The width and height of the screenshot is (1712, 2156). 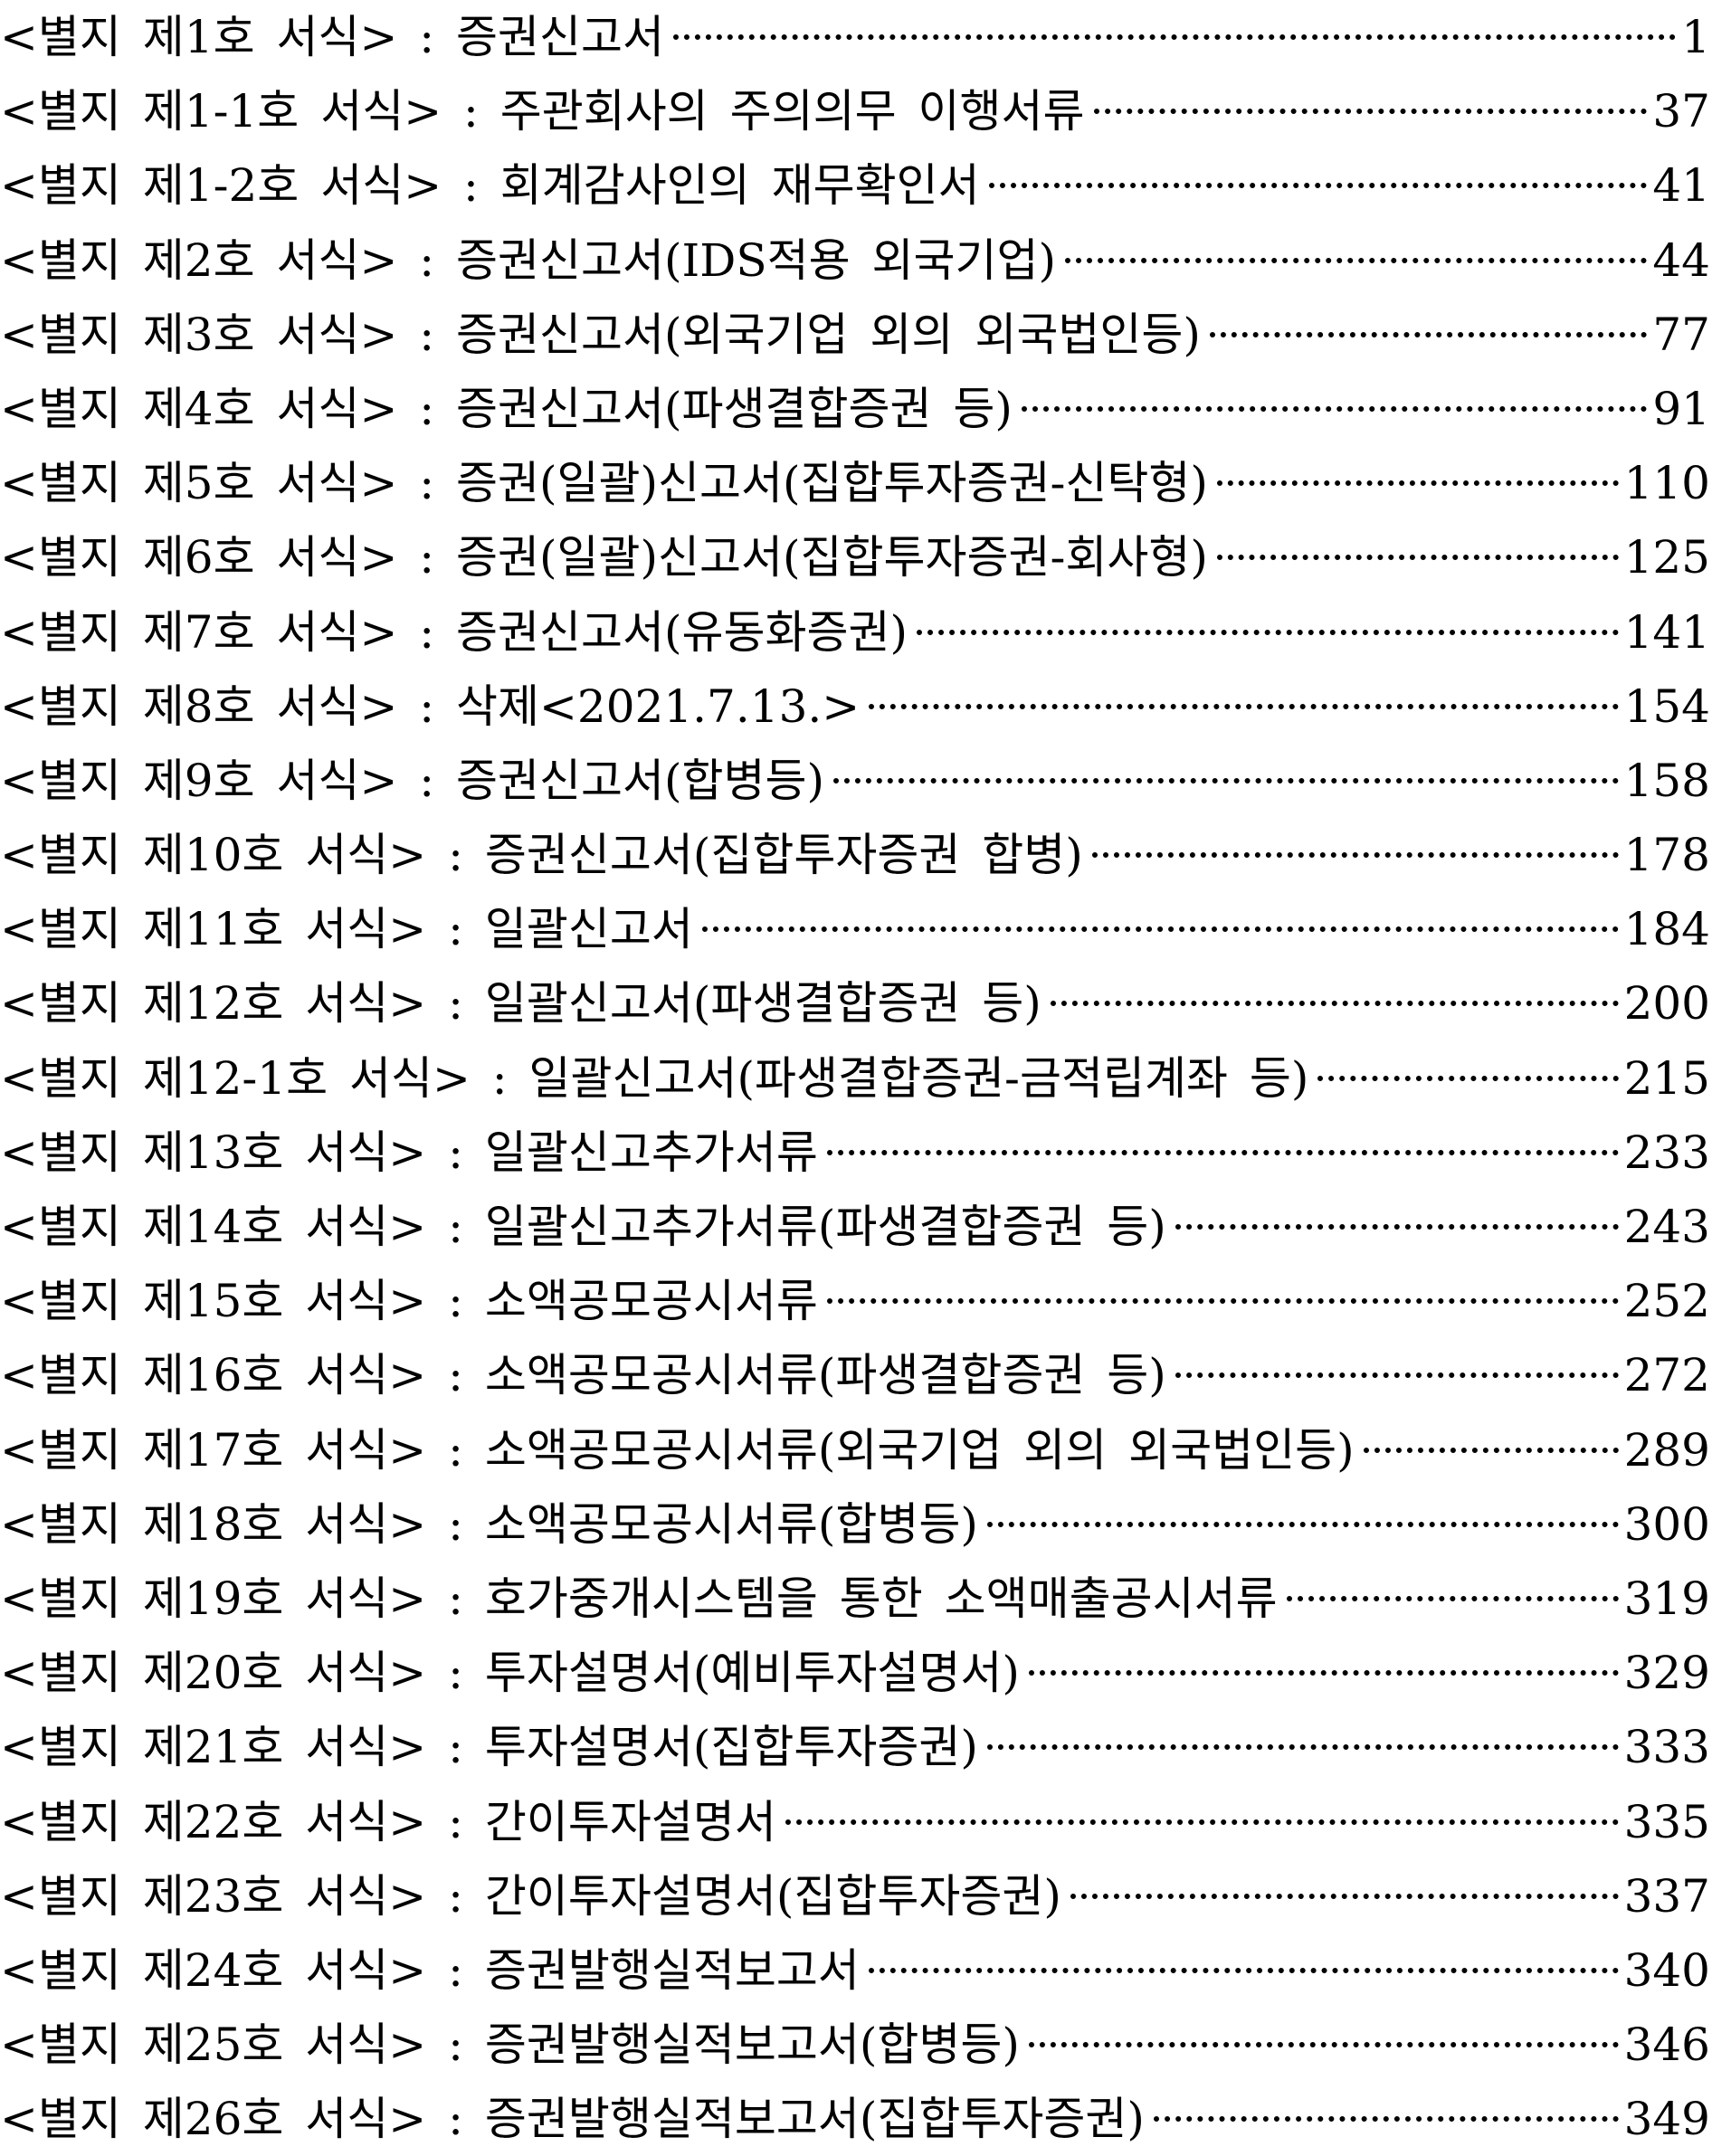 I want to click on toc-entry-title: <별지 제20호 서식> : 투자설명서(예비투자설명서), so click(x=510, y=1673).